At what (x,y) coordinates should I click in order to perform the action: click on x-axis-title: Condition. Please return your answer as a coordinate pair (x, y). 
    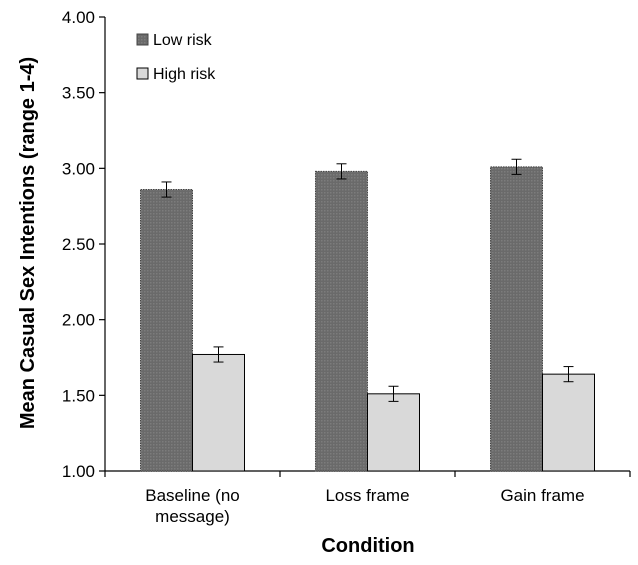
    Looking at the image, I should click on (367, 546).